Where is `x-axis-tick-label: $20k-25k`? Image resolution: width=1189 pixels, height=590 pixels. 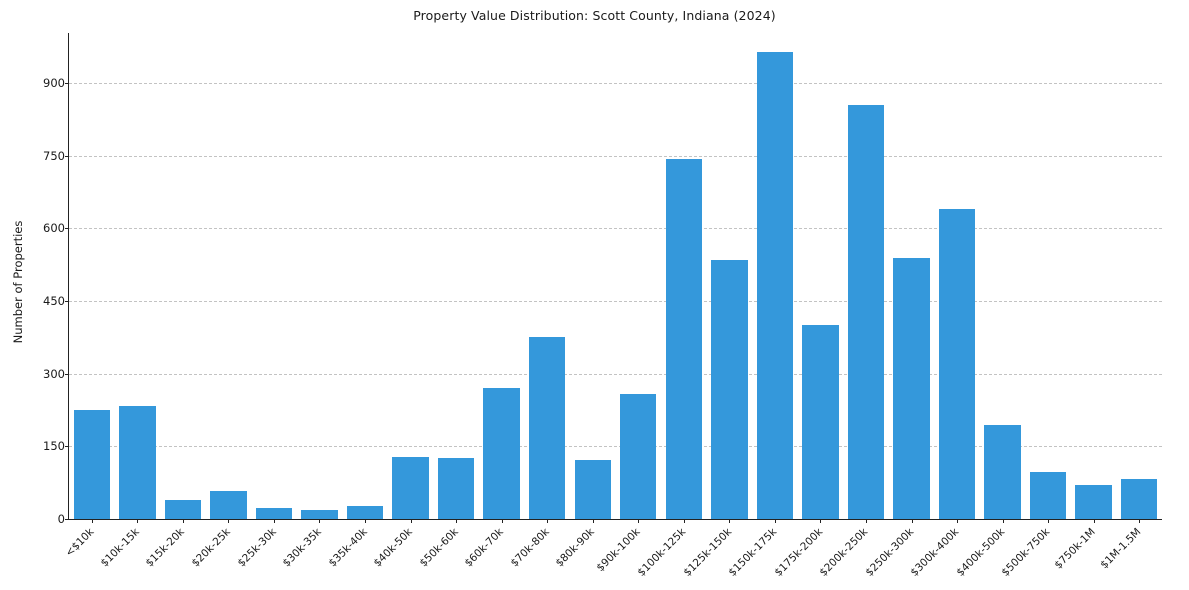
x-axis-tick-label: $20k-25k is located at coordinates (211, 548).